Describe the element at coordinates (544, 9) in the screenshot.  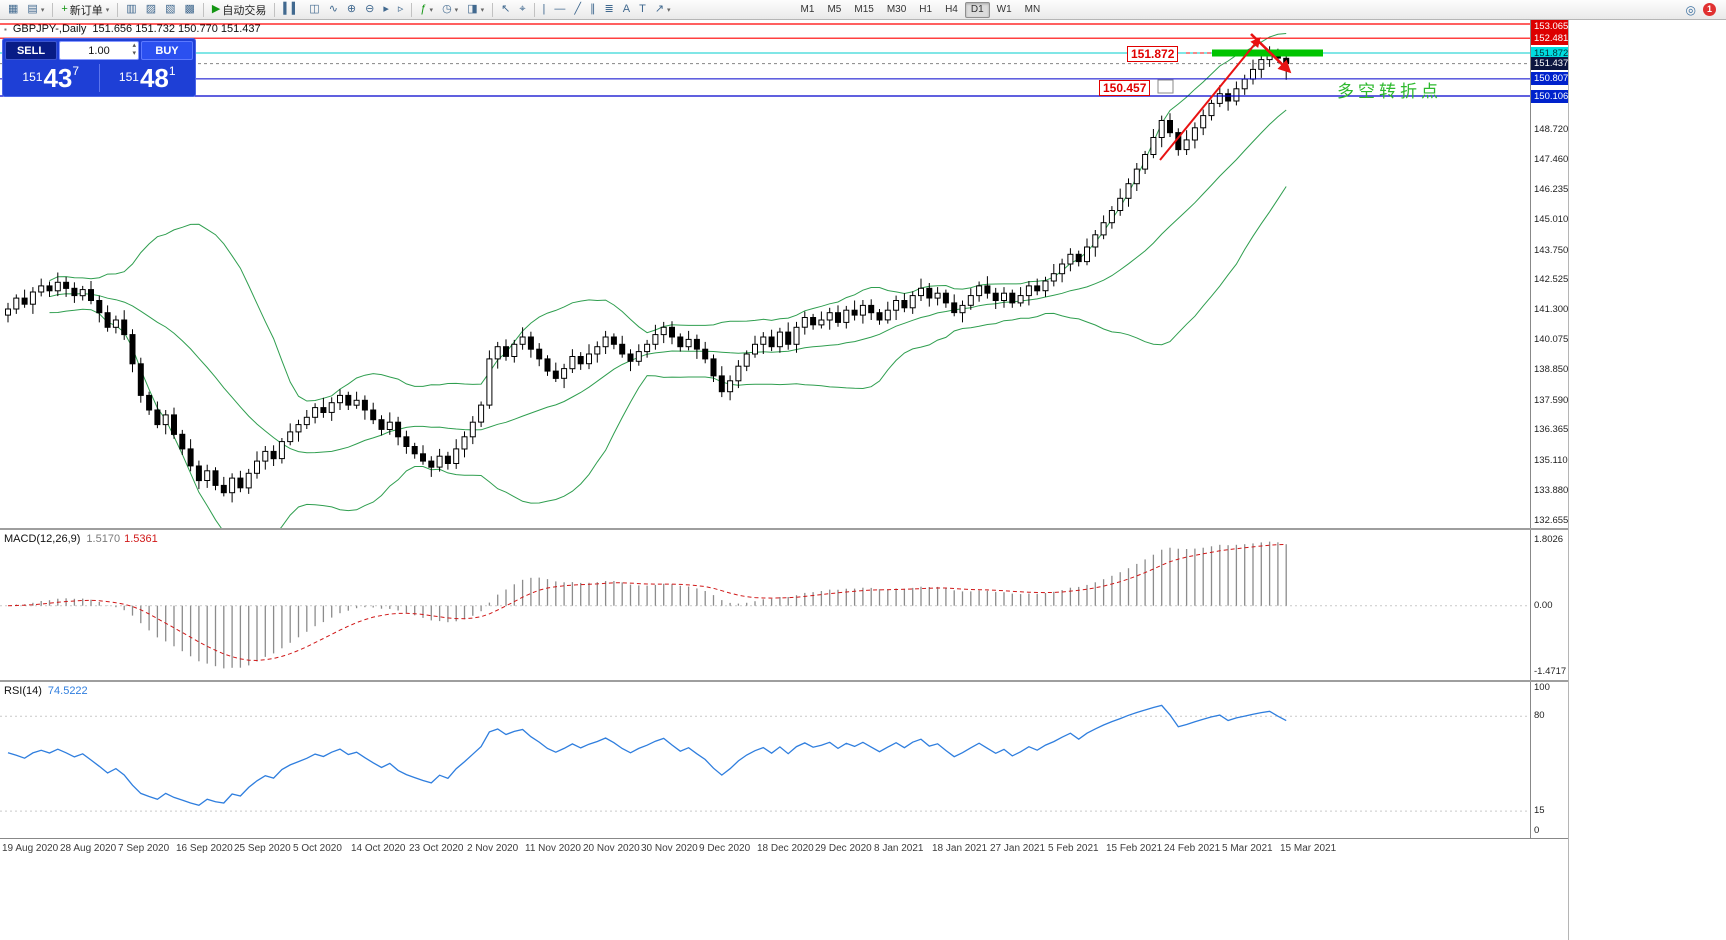
I see `draw-vline-button: |` at that location.